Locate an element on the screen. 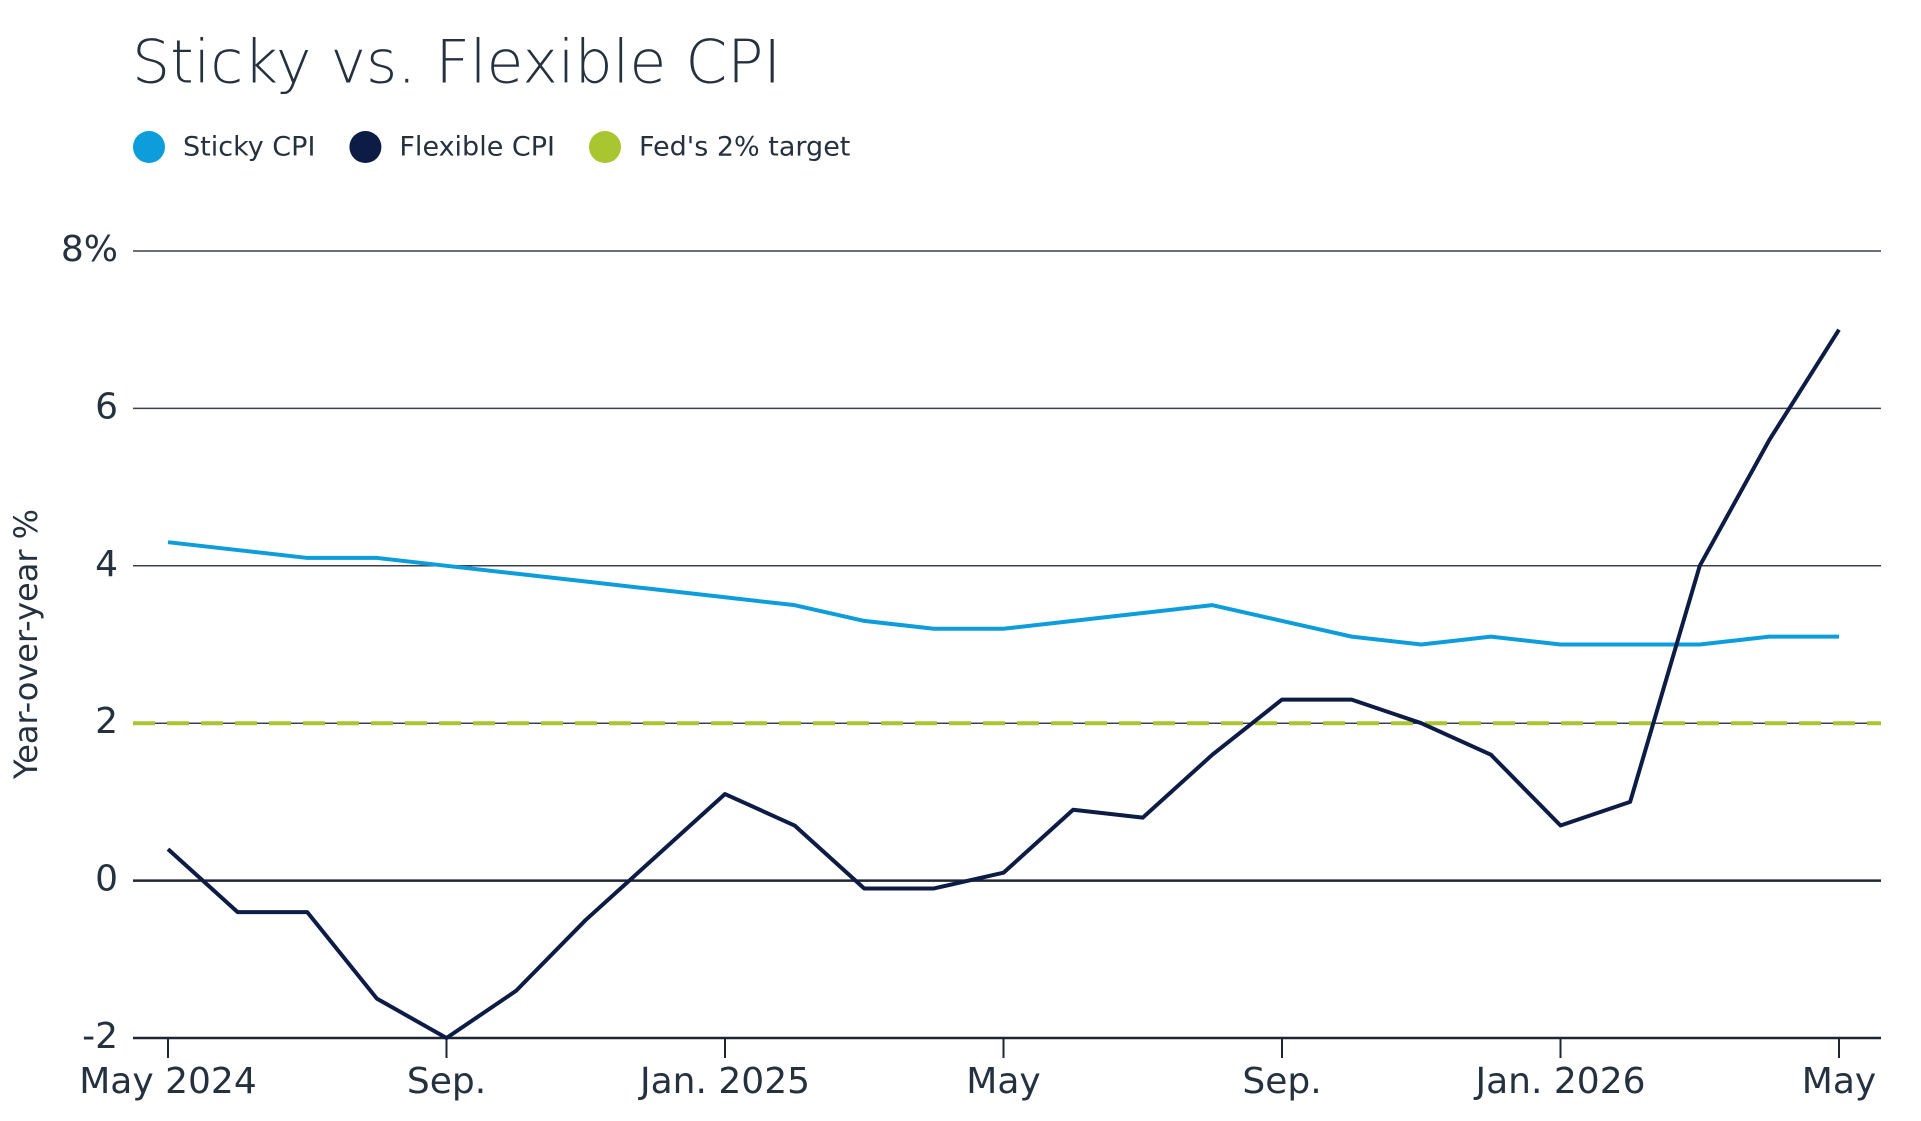 This screenshot has width=1921, height=1121. legend-label: Sticky CPI is located at coordinates (249, 147).